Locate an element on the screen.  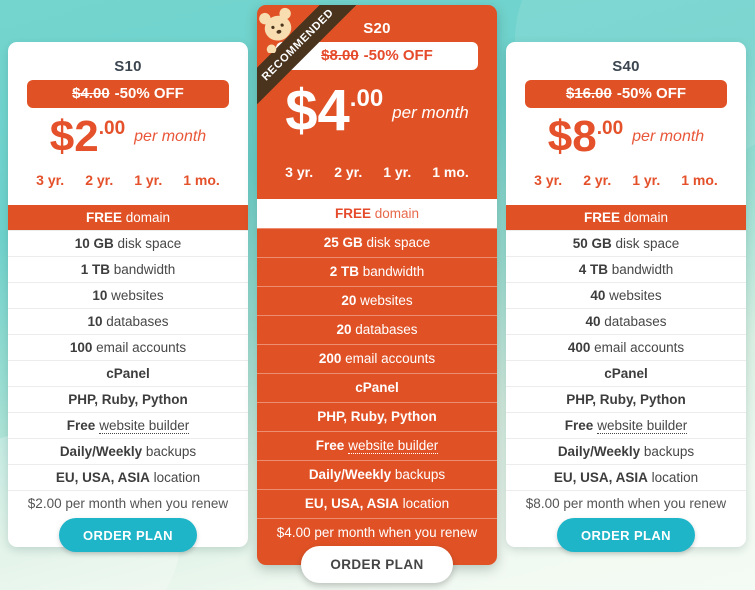
feature-disk-space: 10 GB disk space is located at coordinates (128, 243).